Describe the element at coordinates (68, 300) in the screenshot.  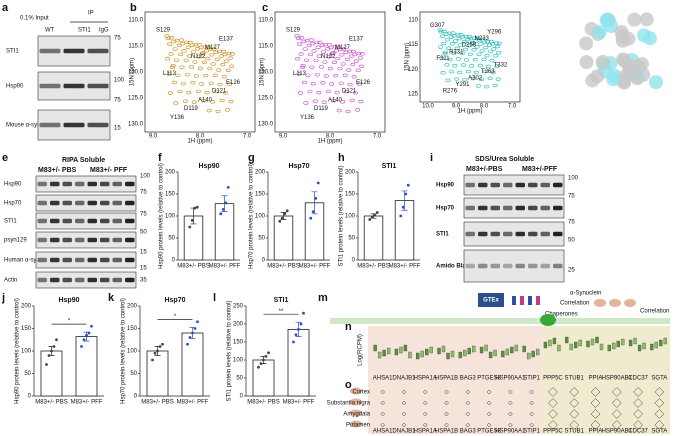
I see `chart-title: Hsp90` at that location.